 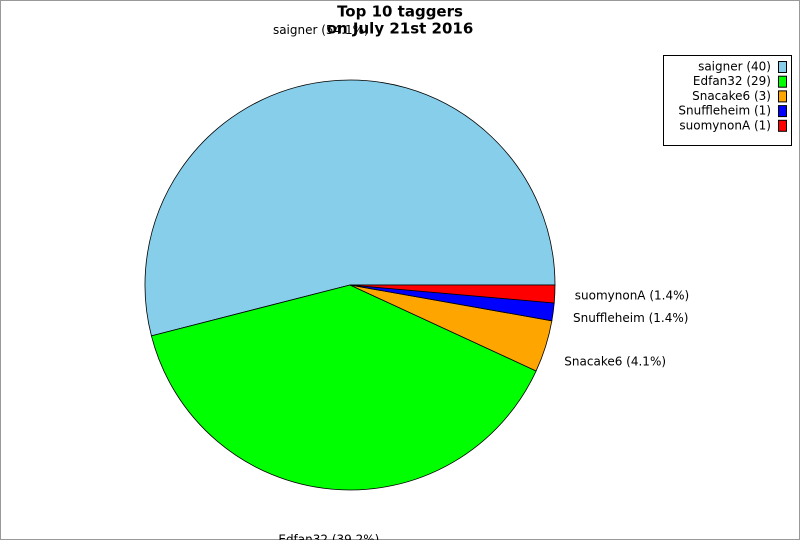 What do you see at coordinates (725, 125) in the screenshot?
I see `legend-label: suomynonA (1)` at bounding box center [725, 125].